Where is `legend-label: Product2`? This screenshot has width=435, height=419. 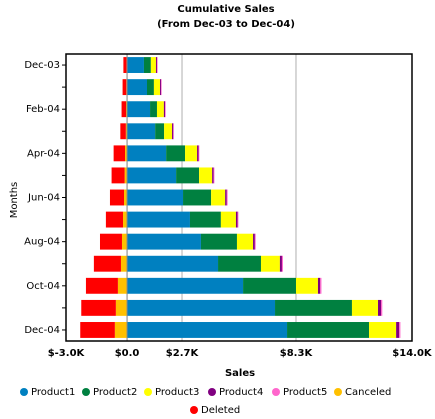
legend-label: Product2 is located at coordinates (115, 392).